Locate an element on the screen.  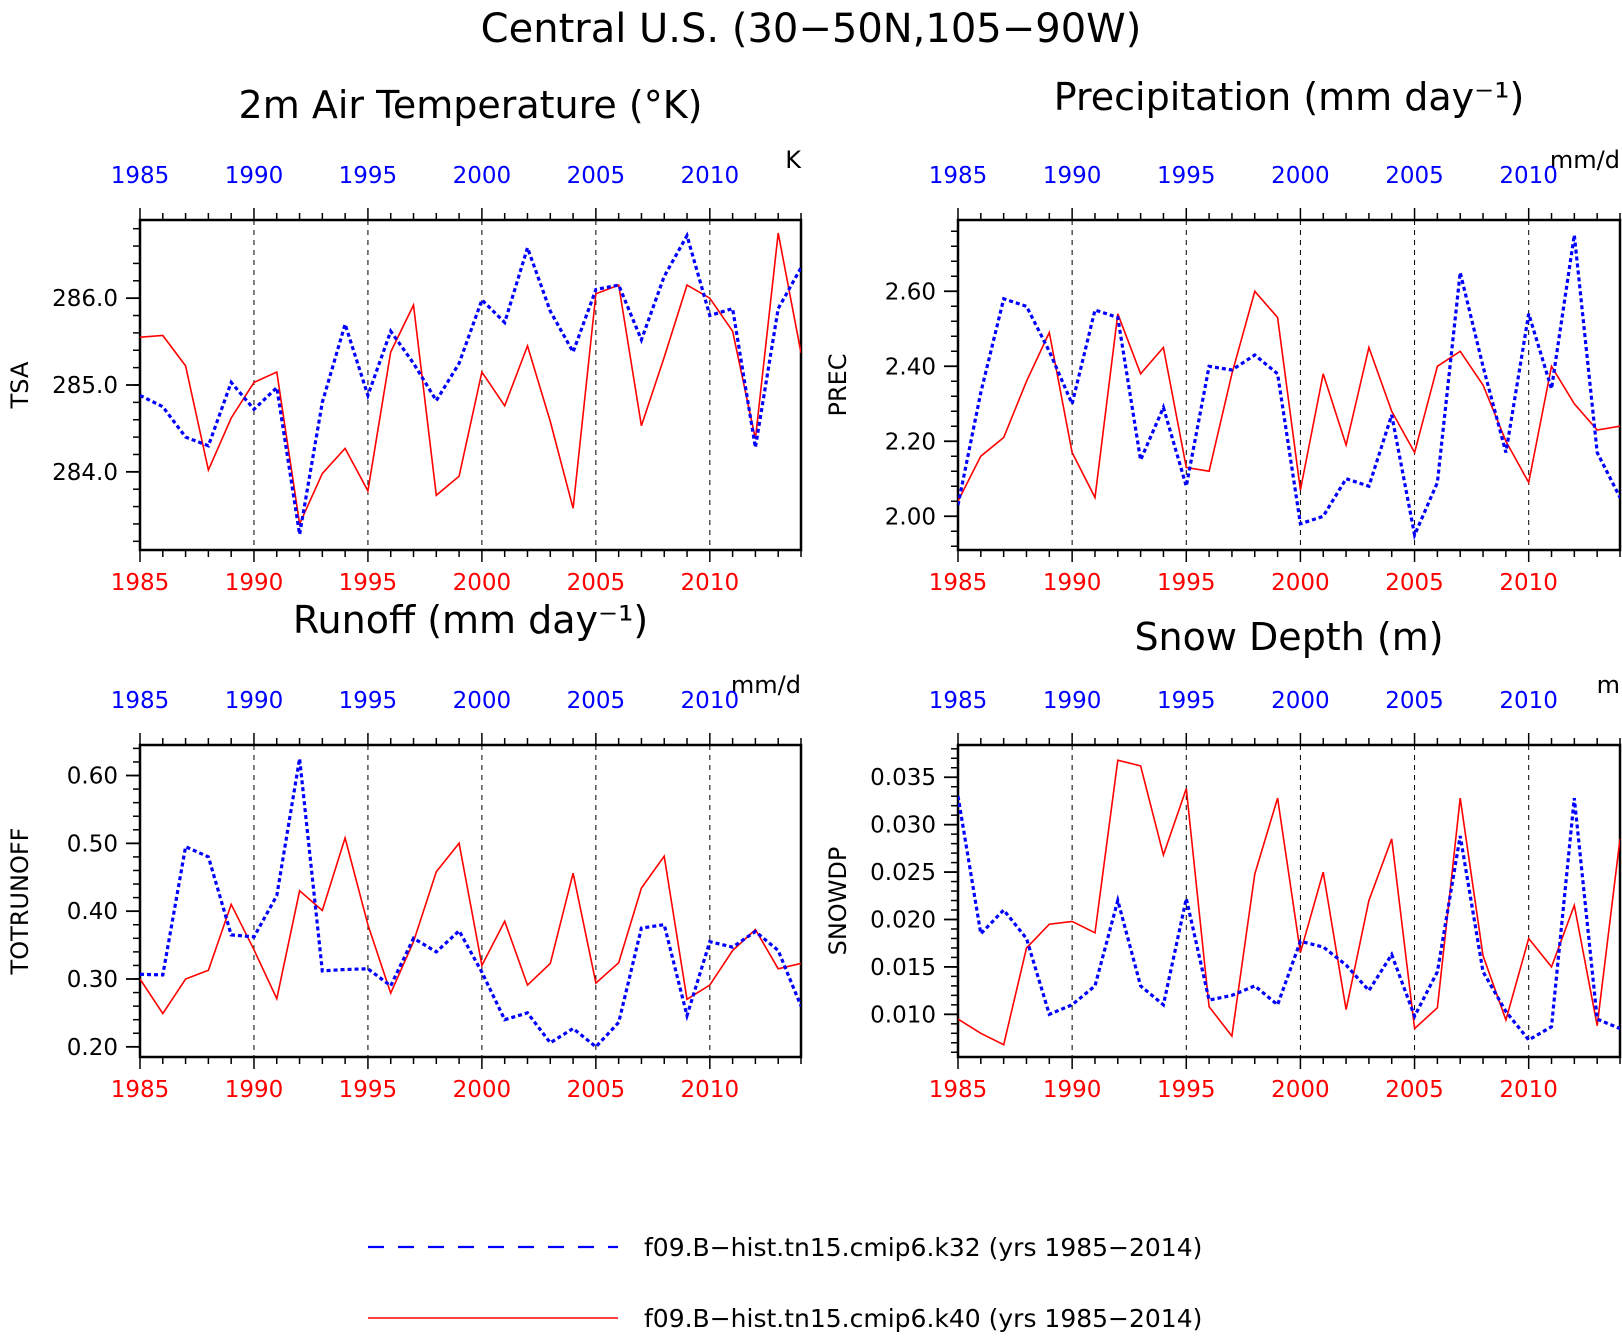
y-tick-label: 2.20 is located at coordinates (910, 442).